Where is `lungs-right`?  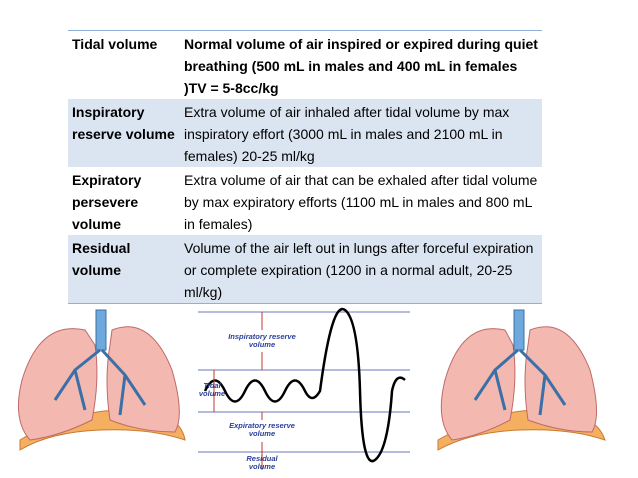 lungs-right is located at coordinates (521, 380).